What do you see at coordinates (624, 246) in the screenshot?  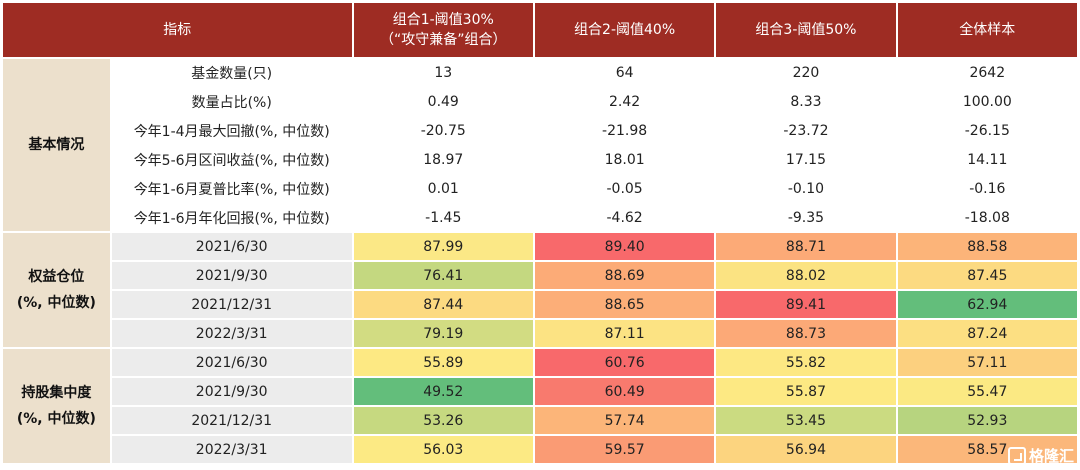 I see `value-cell: 89.40` at bounding box center [624, 246].